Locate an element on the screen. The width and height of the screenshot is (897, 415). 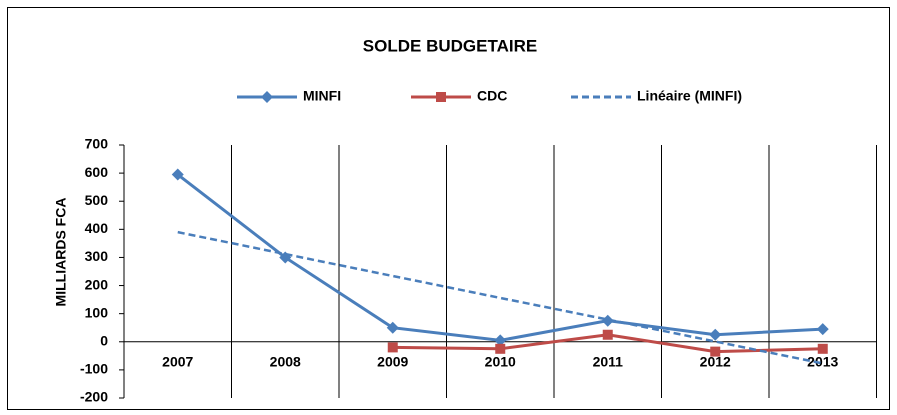
y-tick-label: 0 is located at coordinates (104, 340).